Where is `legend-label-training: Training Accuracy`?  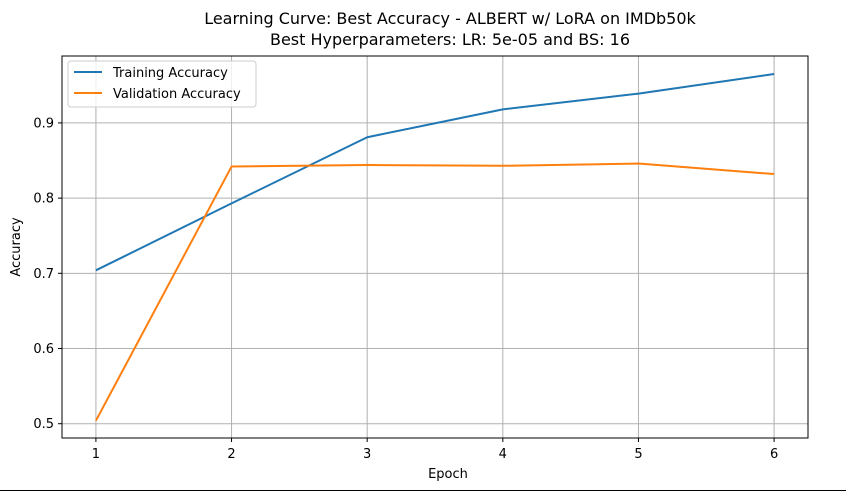 legend-label-training: Training Accuracy is located at coordinates (170, 73).